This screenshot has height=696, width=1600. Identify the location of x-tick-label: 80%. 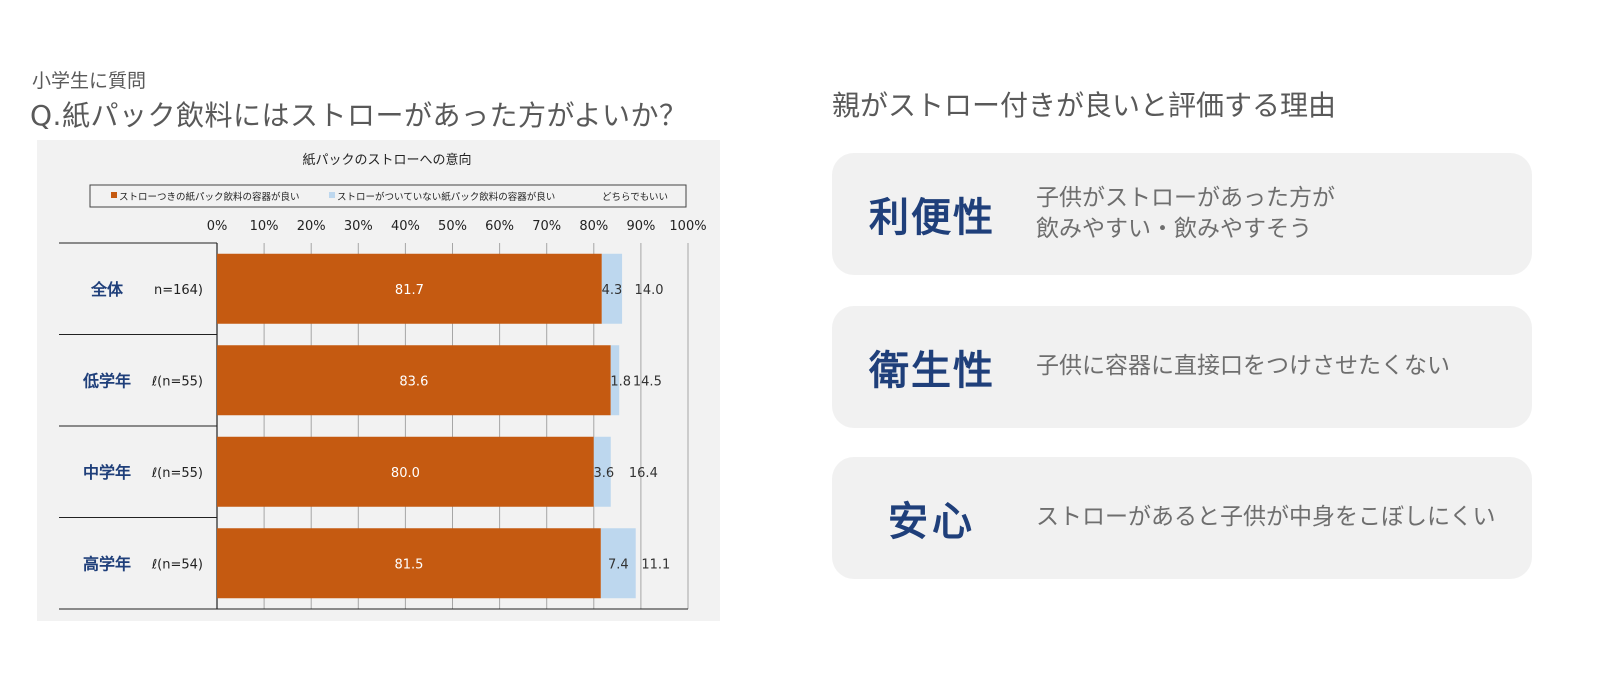
(593, 226).